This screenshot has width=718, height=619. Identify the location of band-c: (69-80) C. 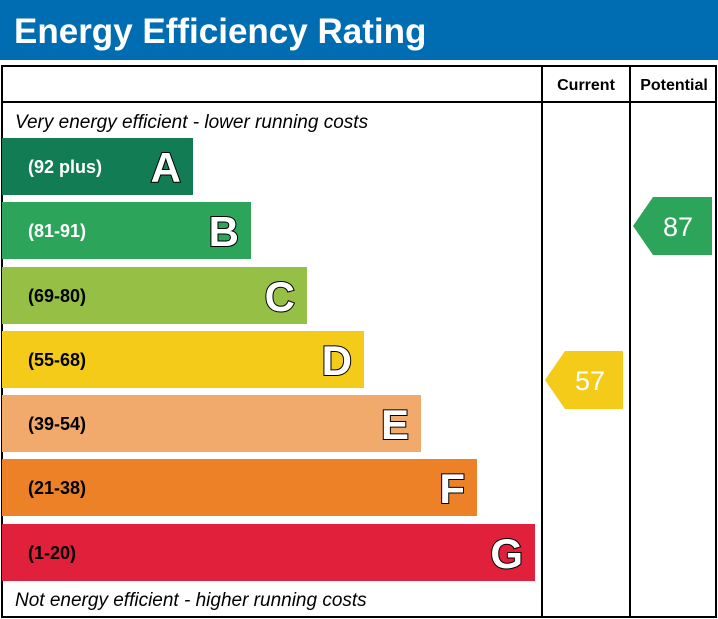
(154, 295).